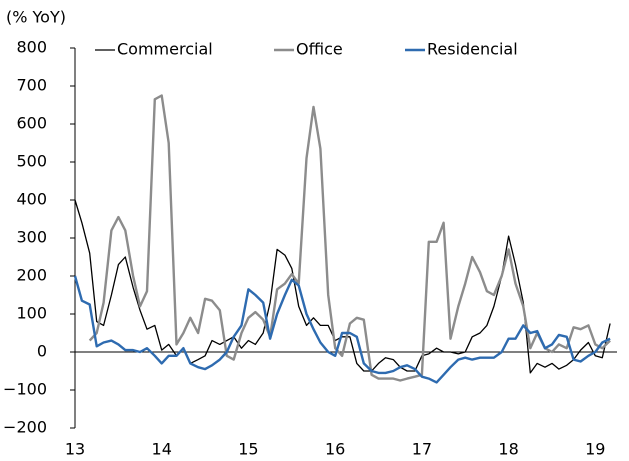 This screenshot has width=629, height=461. What do you see at coordinates (75, 449) in the screenshot?
I see `x-tick-label: 13` at bounding box center [75, 449].